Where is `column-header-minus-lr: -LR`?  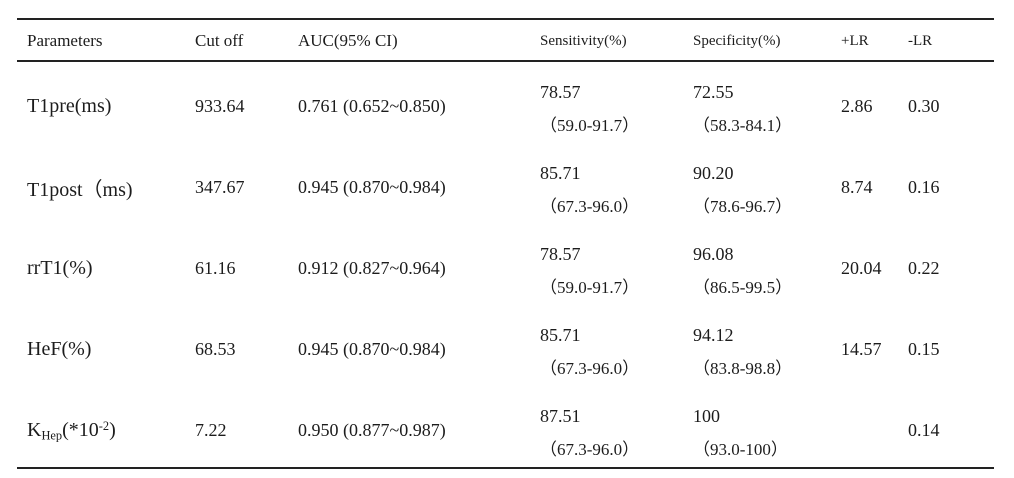
column-header-minus-lr: -LR is located at coordinates (946, 40).